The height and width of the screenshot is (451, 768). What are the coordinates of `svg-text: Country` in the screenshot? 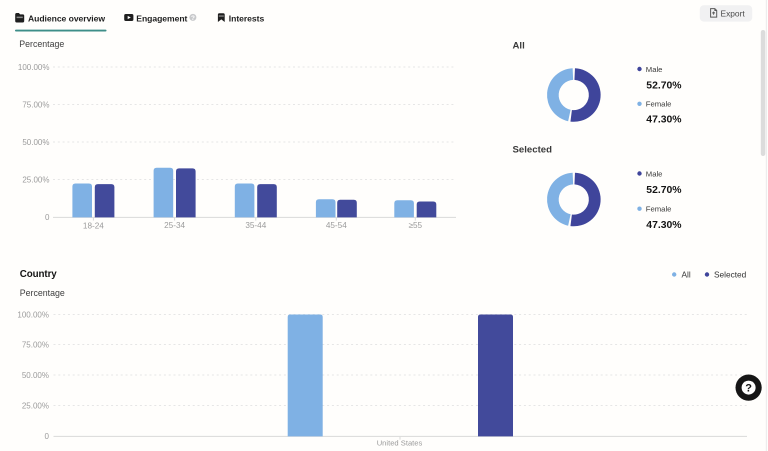 It's located at (39, 274).